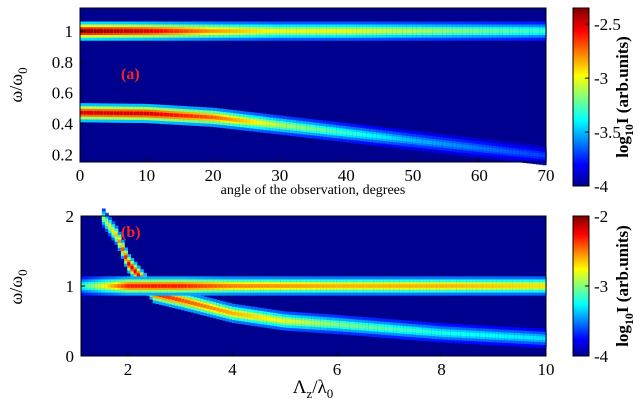 This screenshot has height=407, width=641. Describe the element at coordinates (63, 124) in the screenshot. I see `y-tick-label: 0.4` at that location.